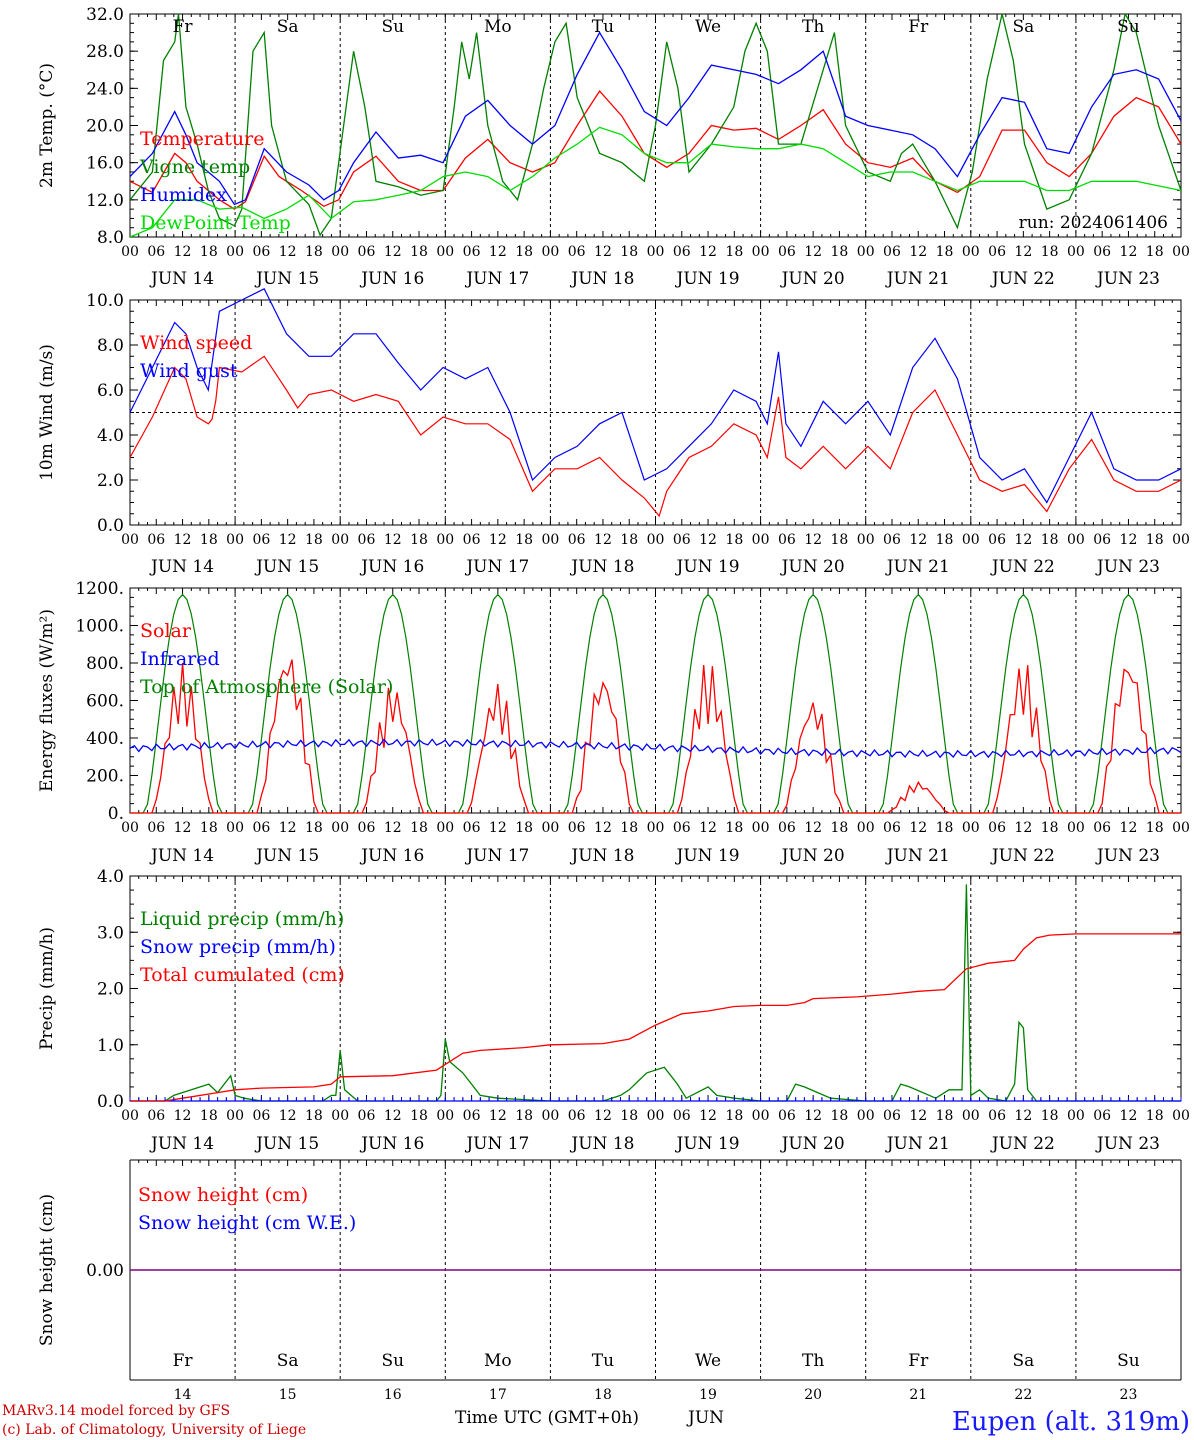 This screenshot has height=1440, width=1194. Describe the element at coordinates (105, 201) in the screenshot. I see `y-tick-label: 12.0` at that location.